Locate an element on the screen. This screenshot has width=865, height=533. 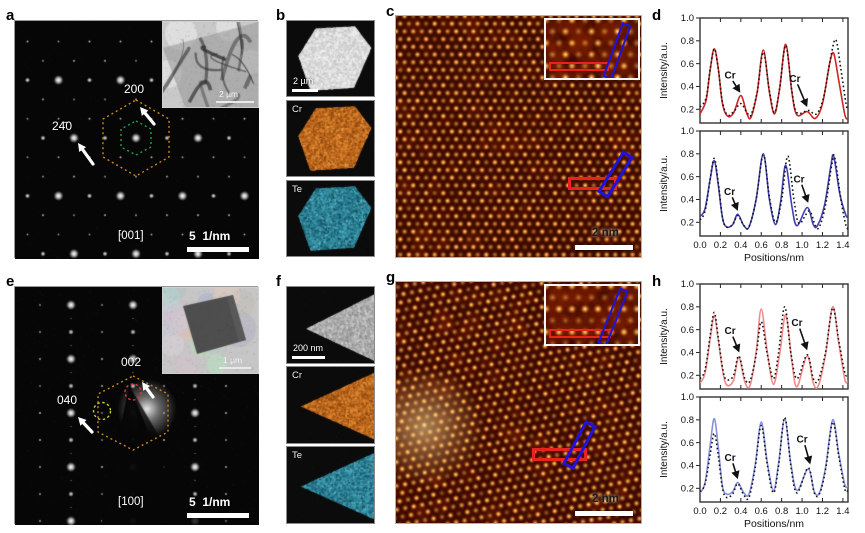
panel-c-label: c is located at coordinates (390, 11).